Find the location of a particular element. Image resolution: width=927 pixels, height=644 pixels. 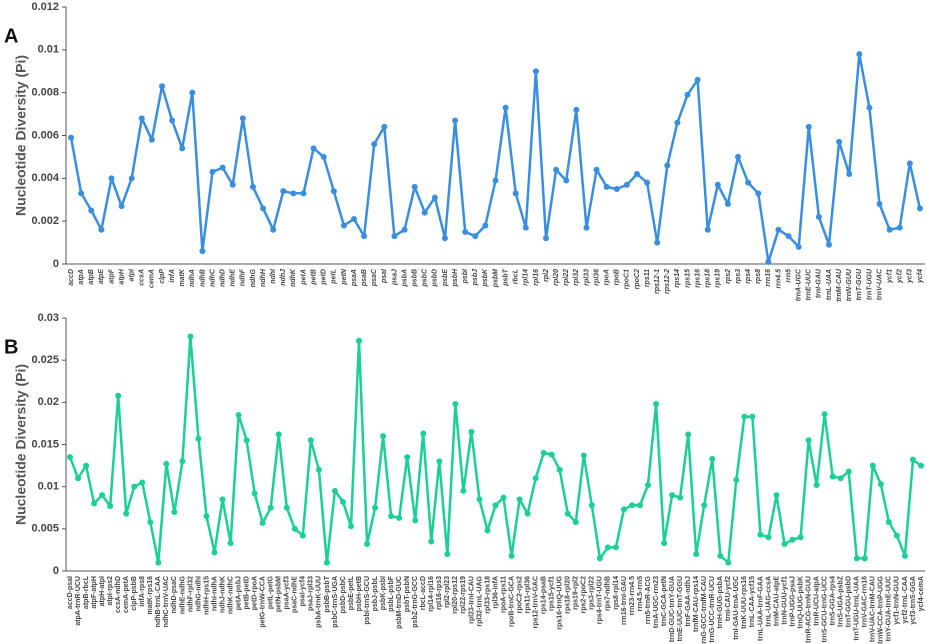

x-tick-label: trnT-UGU is located at coordinates (869, 284).